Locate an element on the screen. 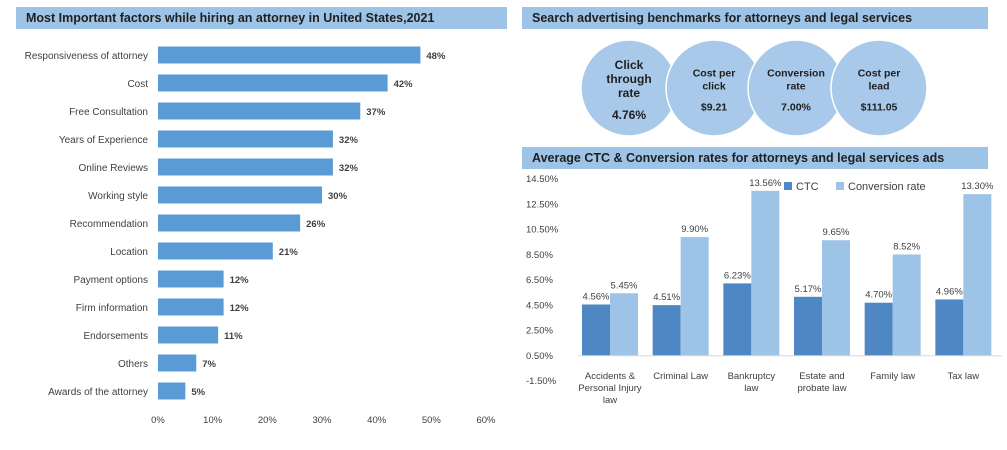 The image size is (1007, 450). value-label: 26% is located at coordinates (316, 224).